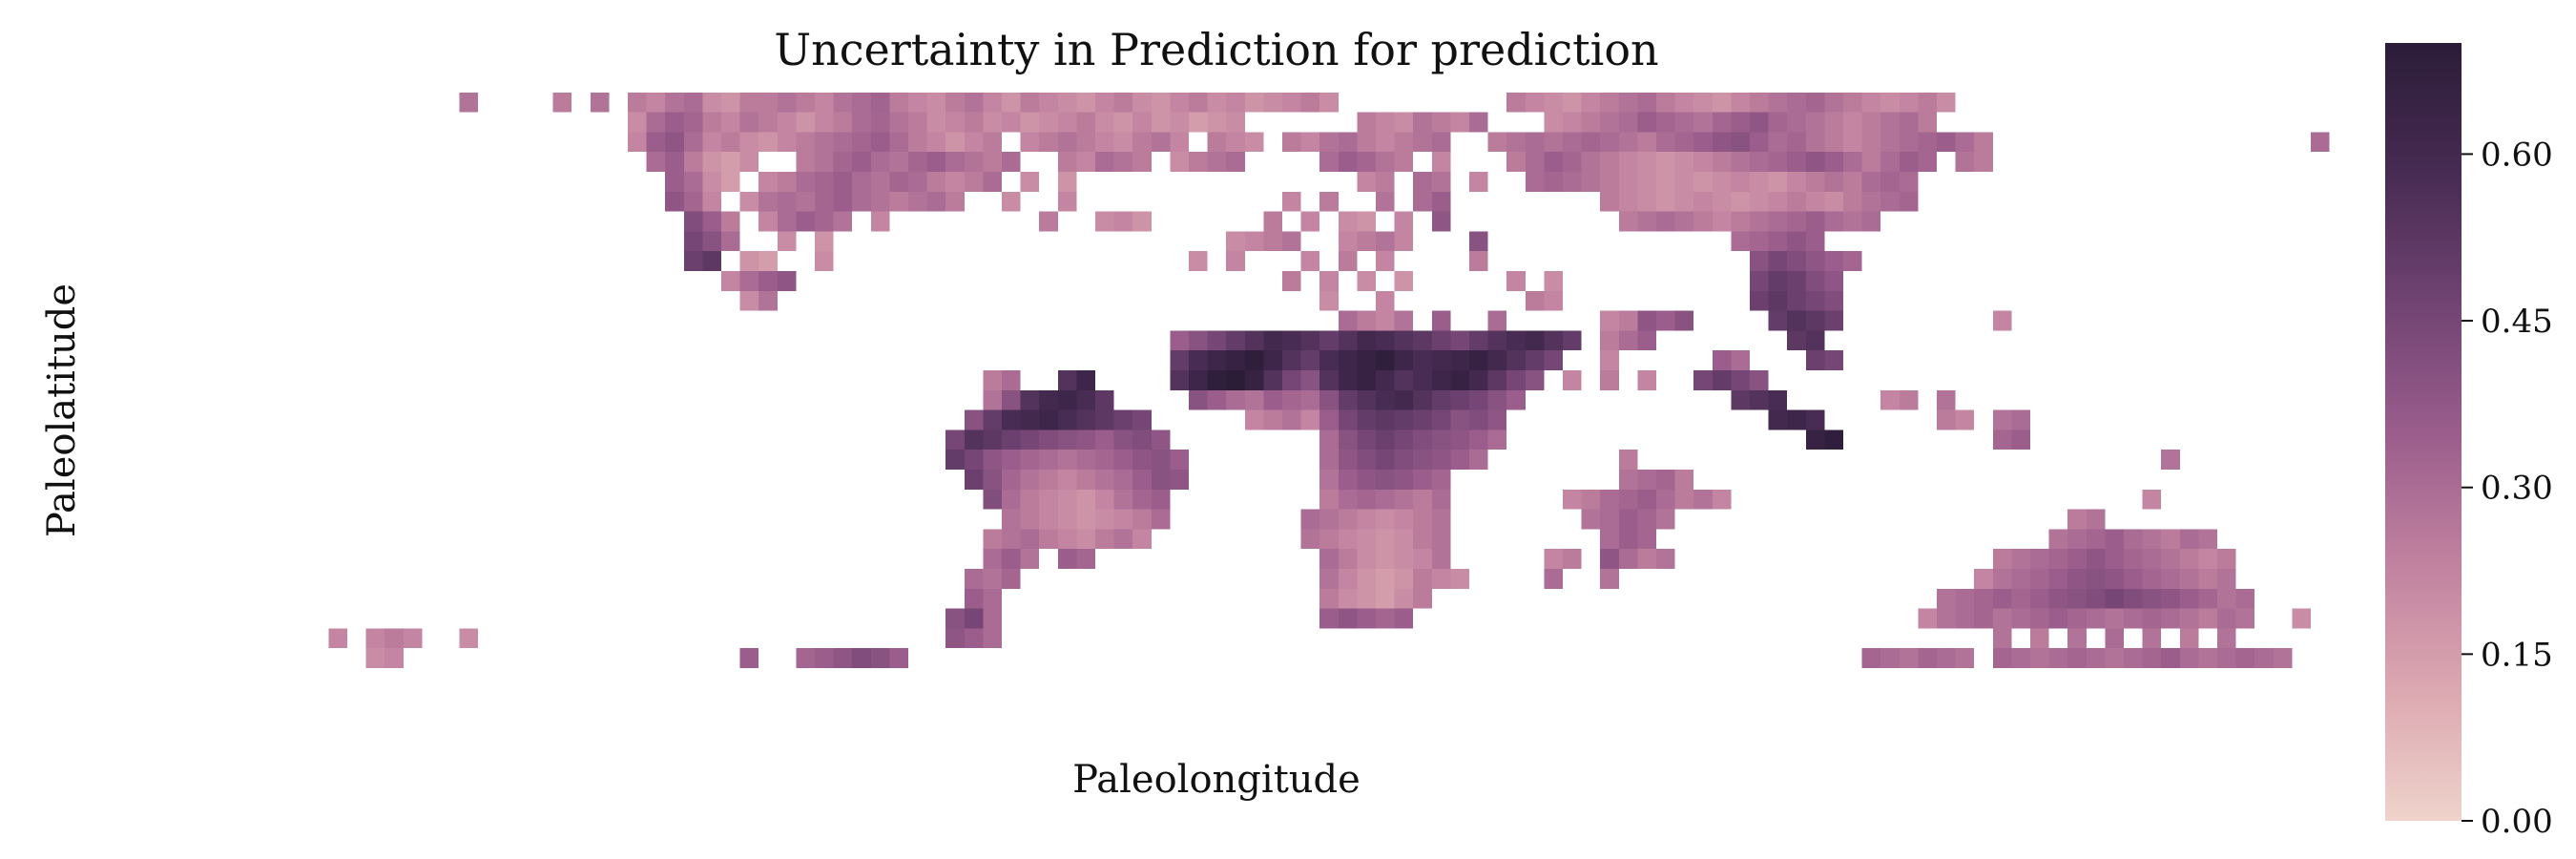 Image resolution: width=2576 pixels, height=859 pixels. What do you see at coordinates (2517, 489) in the screenshot?
I see `colorbar-tick-label: 0.30` at bounding box center [2517, 489].